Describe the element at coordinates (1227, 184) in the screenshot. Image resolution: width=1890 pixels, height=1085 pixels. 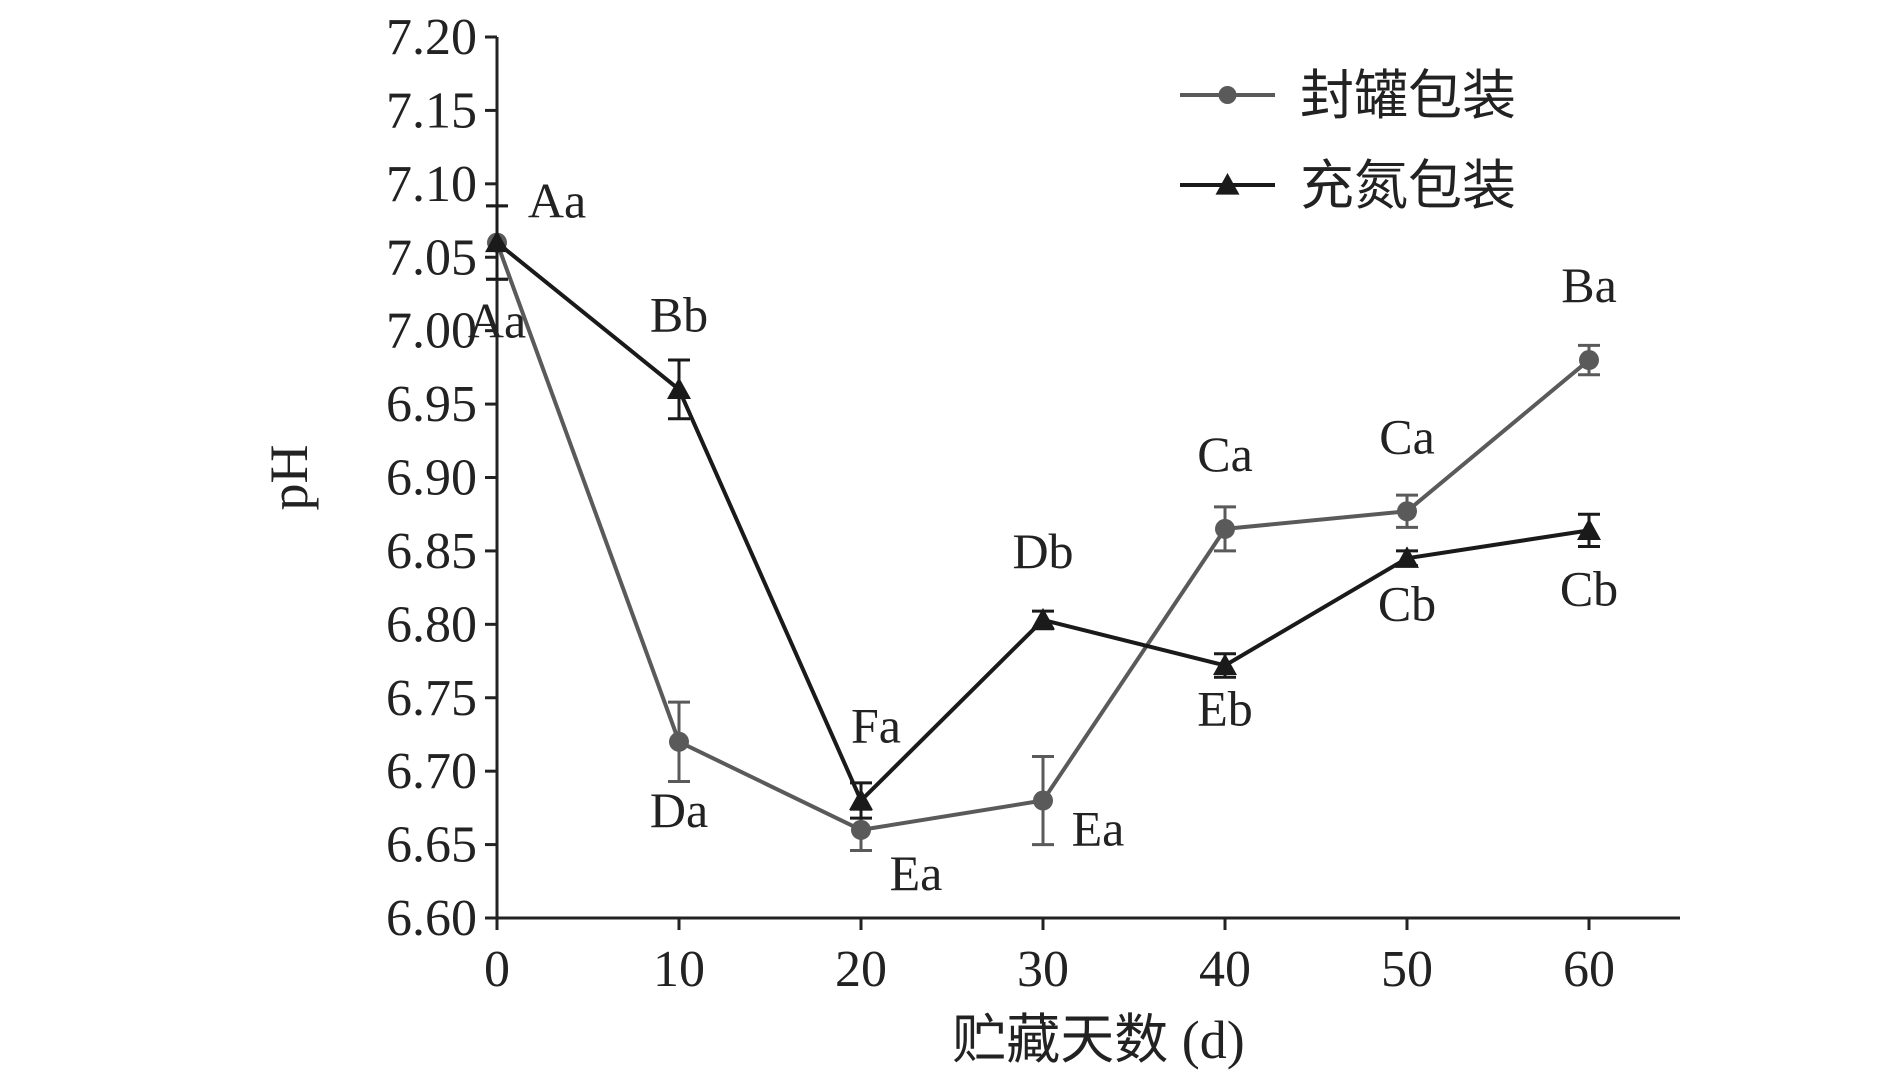
I see `legend-marker-triangle` at that location.